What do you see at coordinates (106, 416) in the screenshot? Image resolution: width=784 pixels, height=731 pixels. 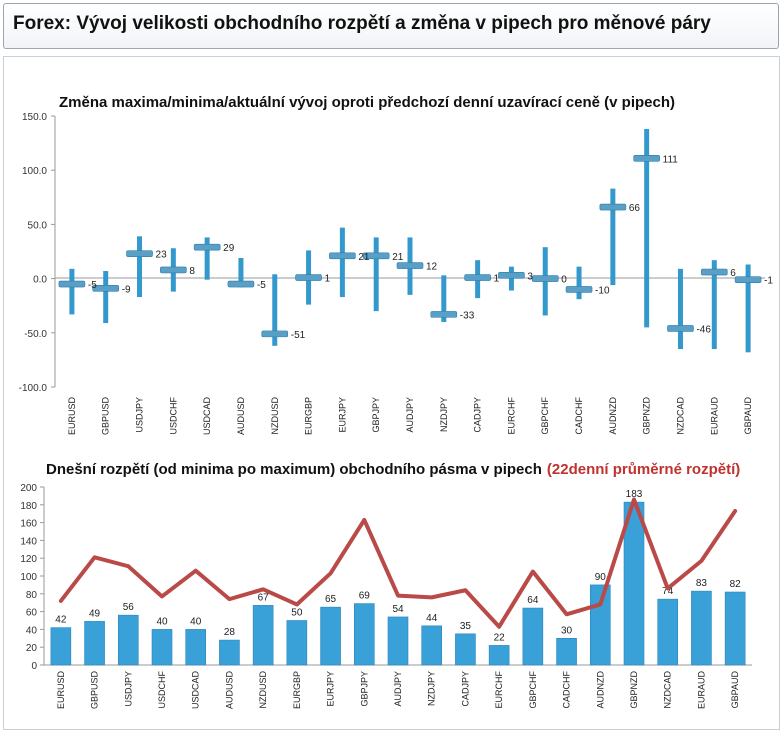 I see `range-chart-x-tick-label: GBPUSD` at bounding box center [106, 416].